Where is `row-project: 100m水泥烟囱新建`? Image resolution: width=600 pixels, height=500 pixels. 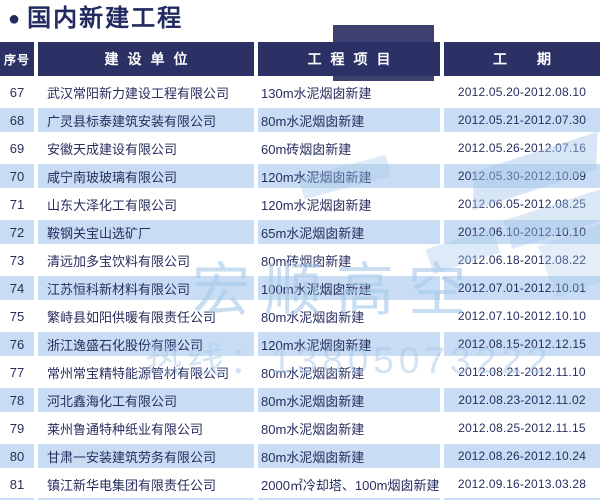 row-project: 100m水泥烟囱新建 is located at coordinates (349, 288).